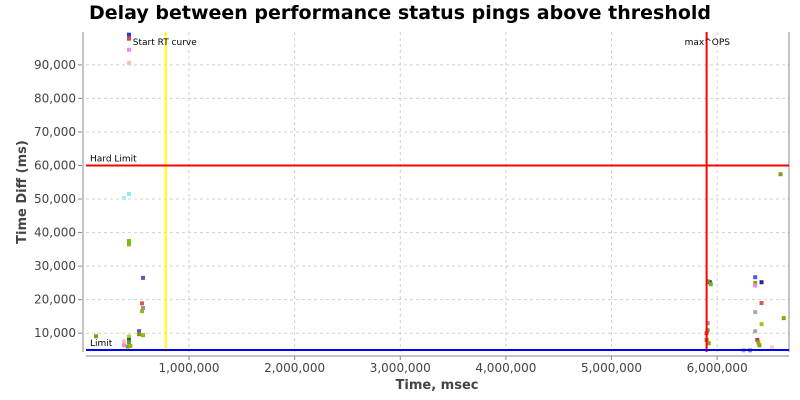  Describe the element at coordinates (55, 199) in the screenshot. I see `y-tick-label: 50,000` at that location.